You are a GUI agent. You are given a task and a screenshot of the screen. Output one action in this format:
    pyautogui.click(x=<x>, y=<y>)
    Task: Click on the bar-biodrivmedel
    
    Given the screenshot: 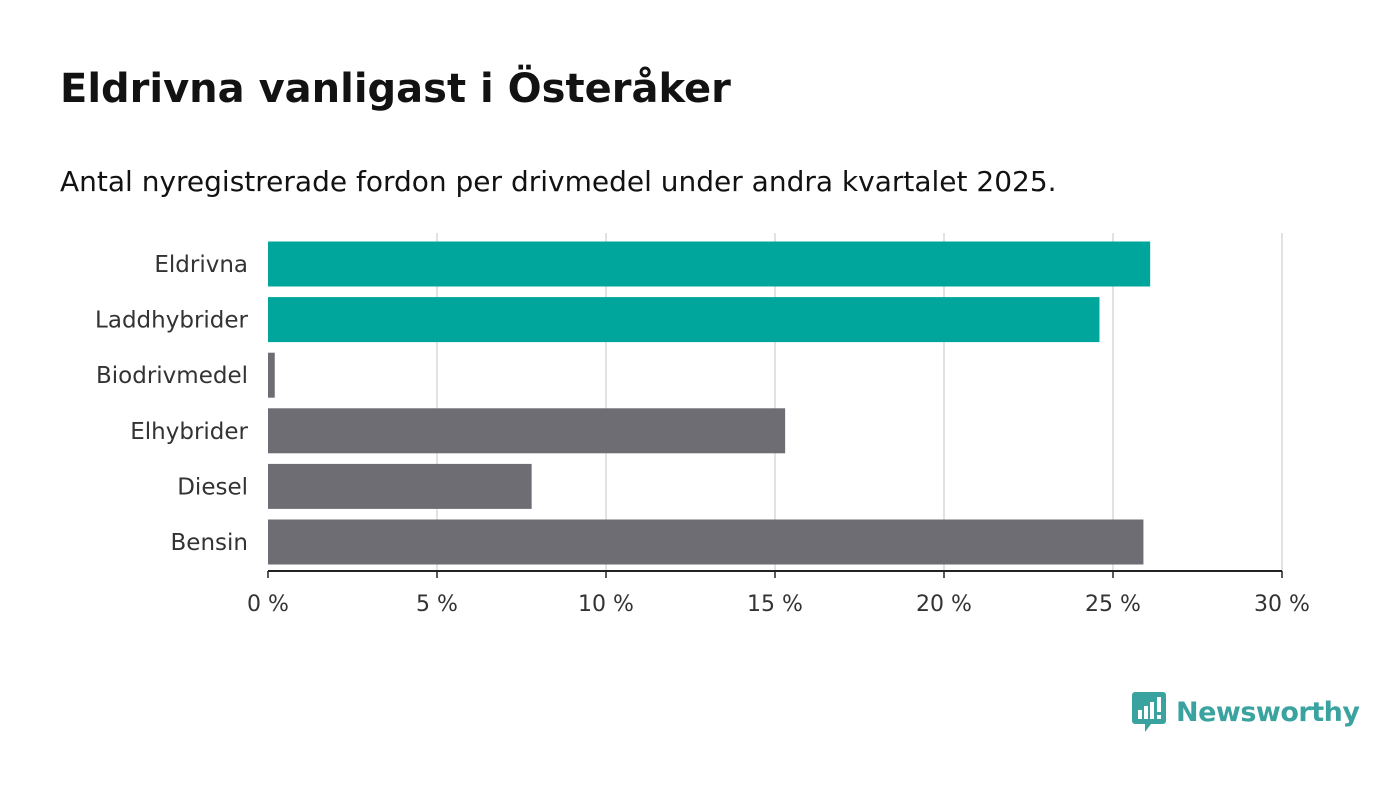 What is the action you would take?
    pyautogui.click(x=271, y=375)
    